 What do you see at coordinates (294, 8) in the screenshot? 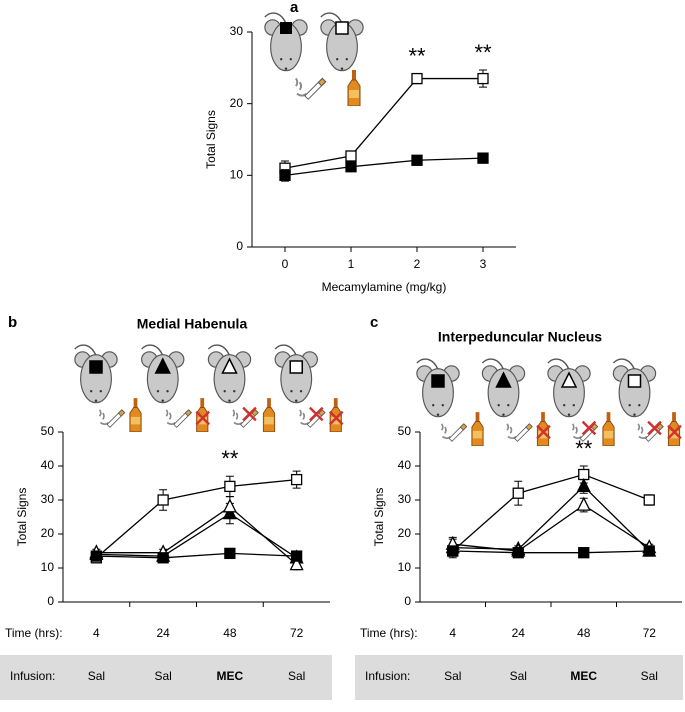
I see `panel-label: a` at bounding box center [294, 8].